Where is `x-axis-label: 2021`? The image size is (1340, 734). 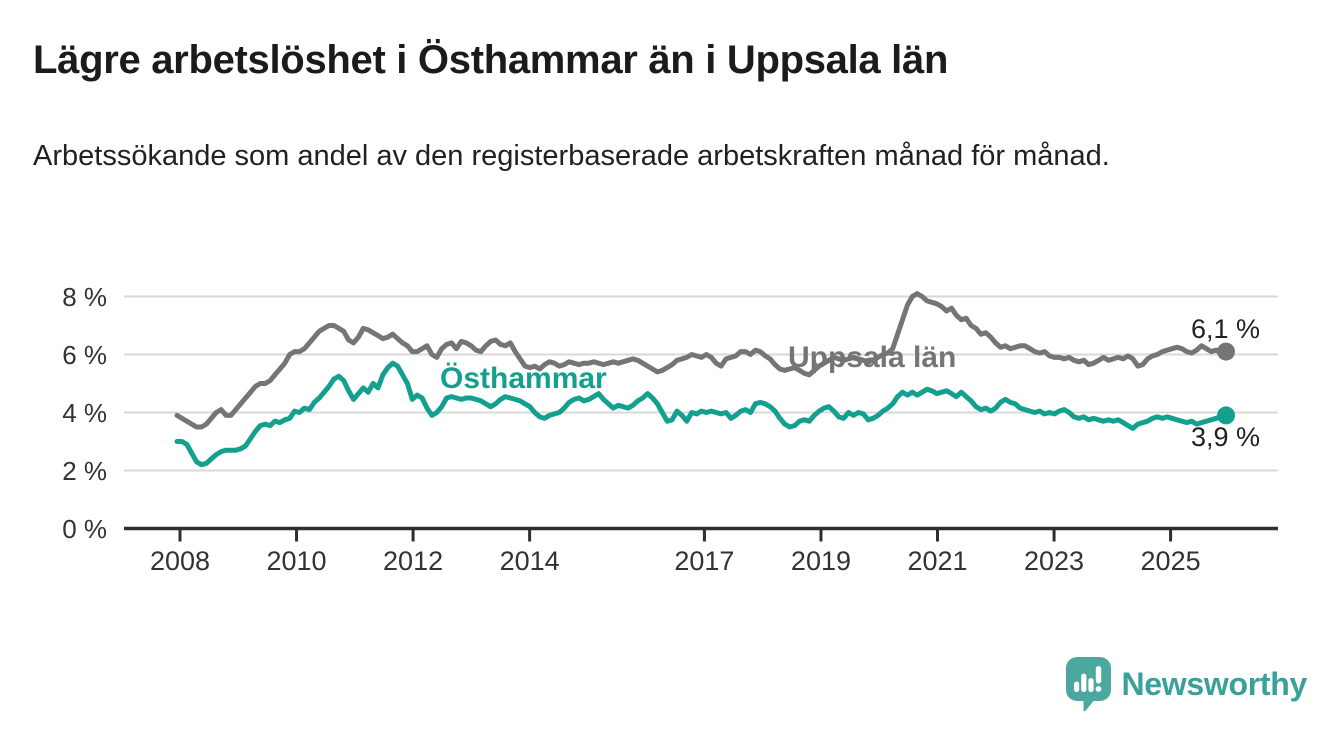 x-axis-label: 2021 is located at coordinates (937, 561).